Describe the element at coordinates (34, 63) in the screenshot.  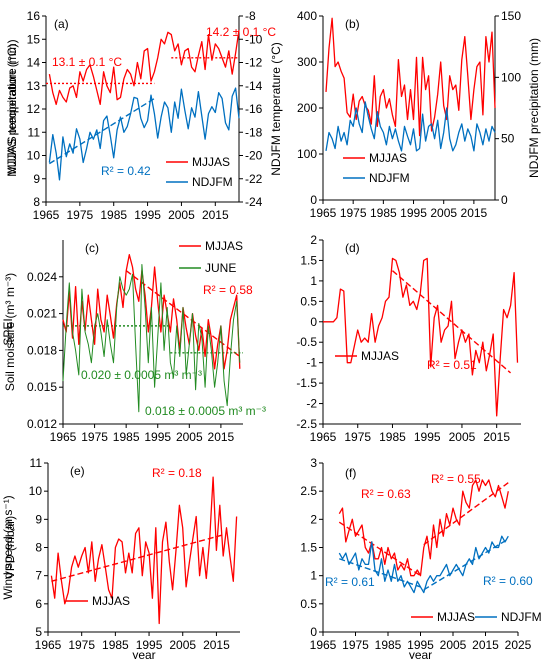
I see `y-tick-label: 14` at that location.